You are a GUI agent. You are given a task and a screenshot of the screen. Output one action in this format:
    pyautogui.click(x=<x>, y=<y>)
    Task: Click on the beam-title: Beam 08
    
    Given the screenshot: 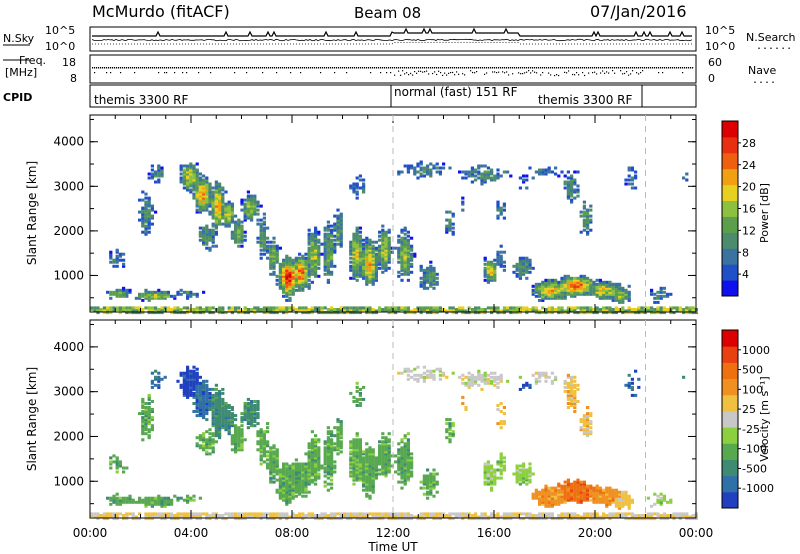 What is the action you would take?
    pyautogui.click(x=387, y=13)
    